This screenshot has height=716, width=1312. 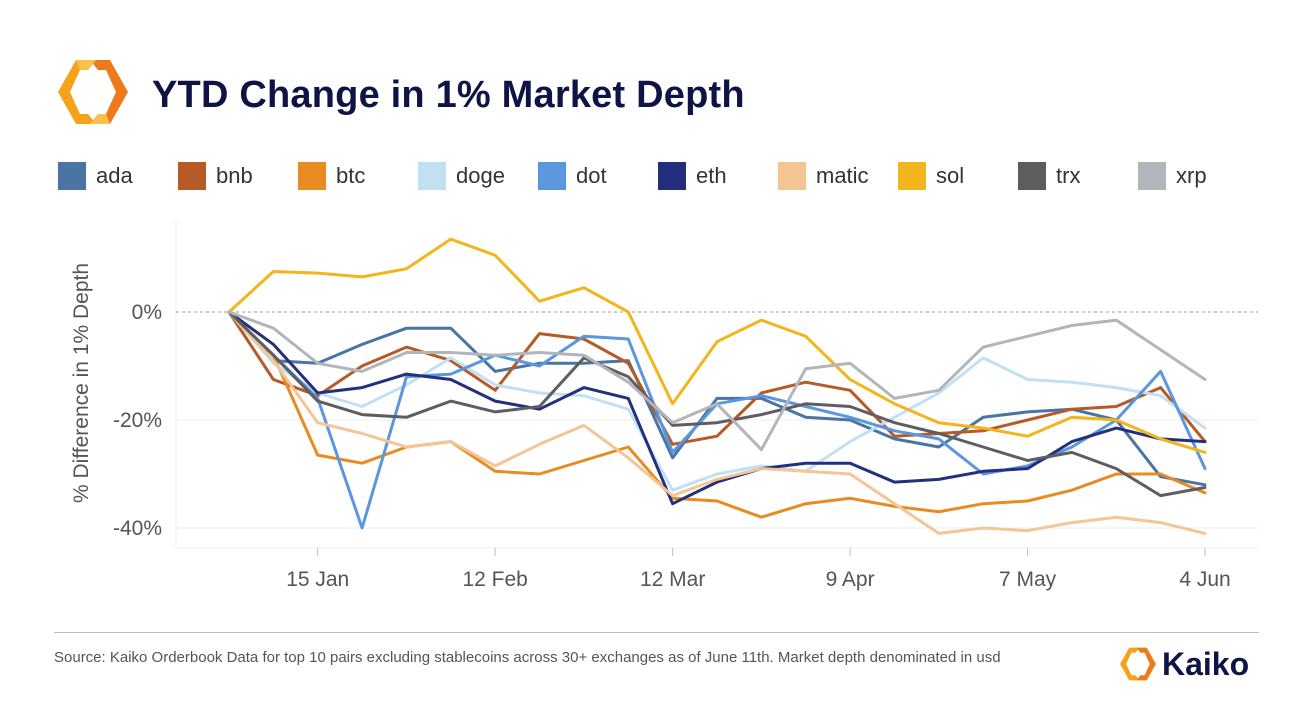 What do you see at coordinates (1032, 176) in the screenshot?
I see `legend-swatch-trx` at bounding box center [1032, 176].